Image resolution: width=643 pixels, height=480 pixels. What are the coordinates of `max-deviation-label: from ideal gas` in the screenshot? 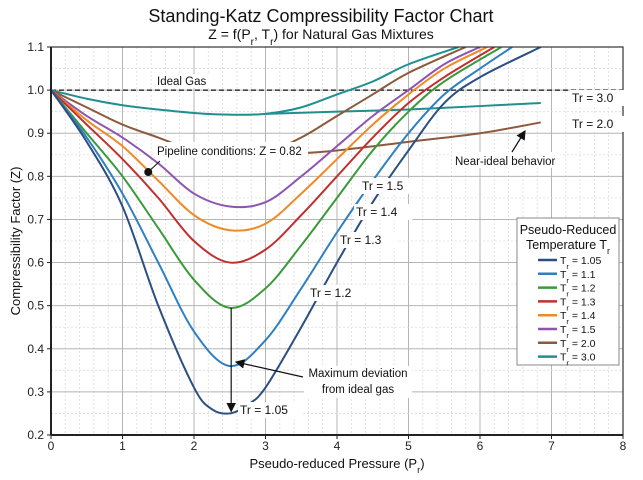 It's located at (358, 390).